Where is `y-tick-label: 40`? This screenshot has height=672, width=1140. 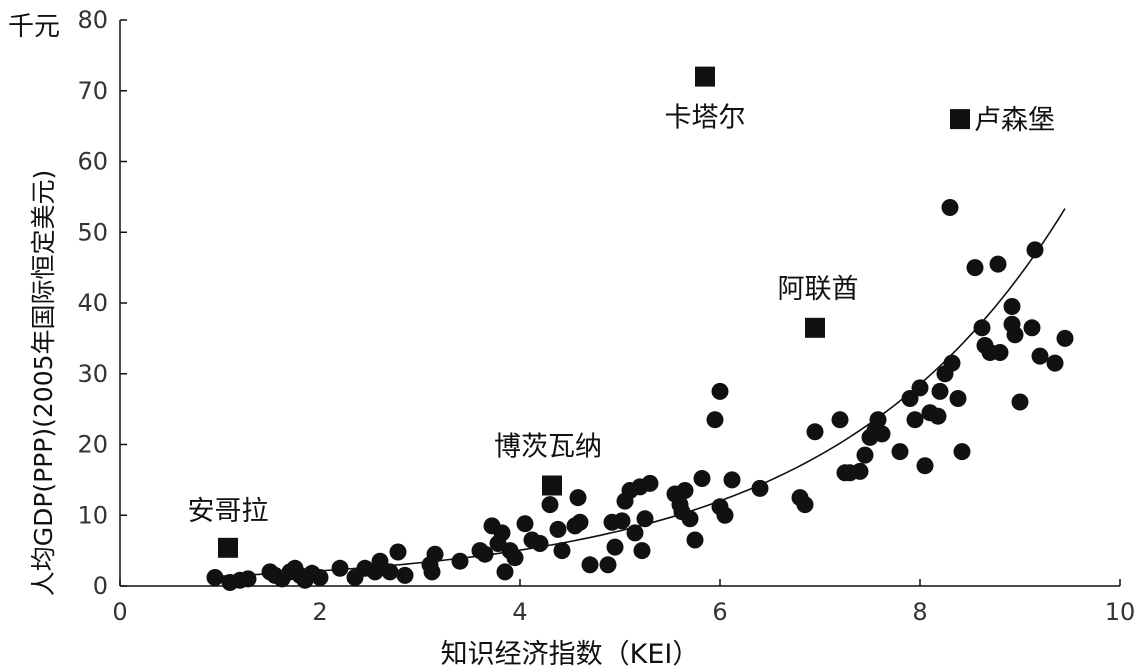 y-tick-label: 40 is located at coordinates (92, 303).